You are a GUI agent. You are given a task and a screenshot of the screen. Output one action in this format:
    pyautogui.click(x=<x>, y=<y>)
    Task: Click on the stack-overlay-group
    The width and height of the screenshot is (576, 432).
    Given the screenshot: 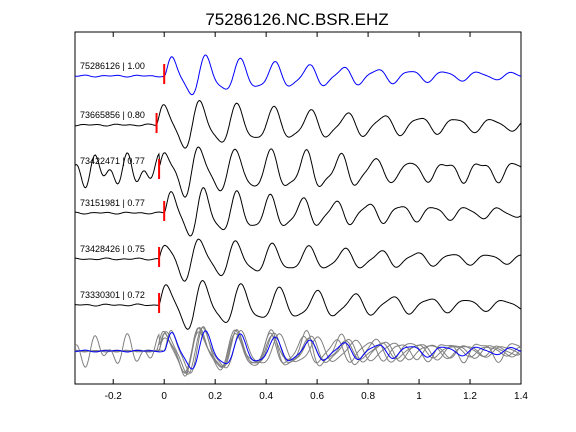 What is the action you would take?
    pyautogui.click(x=298, y=351)
    